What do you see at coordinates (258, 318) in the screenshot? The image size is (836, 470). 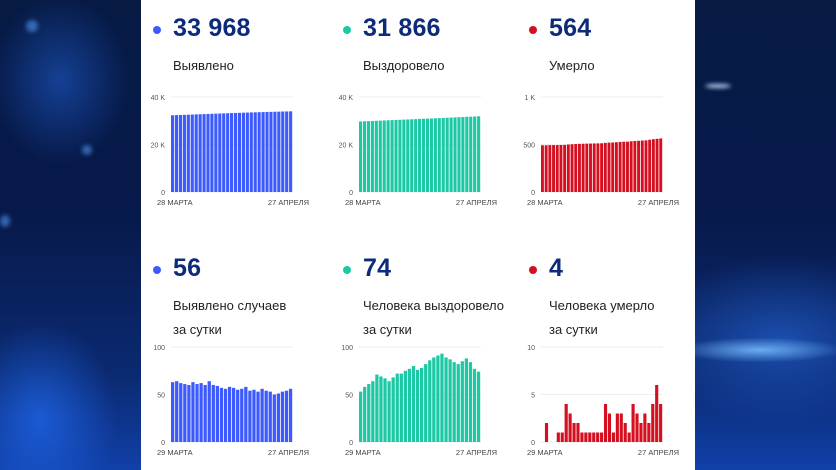 I see `stat-label: Выявлено случаев за сутки` at bounding box center [258, 318].